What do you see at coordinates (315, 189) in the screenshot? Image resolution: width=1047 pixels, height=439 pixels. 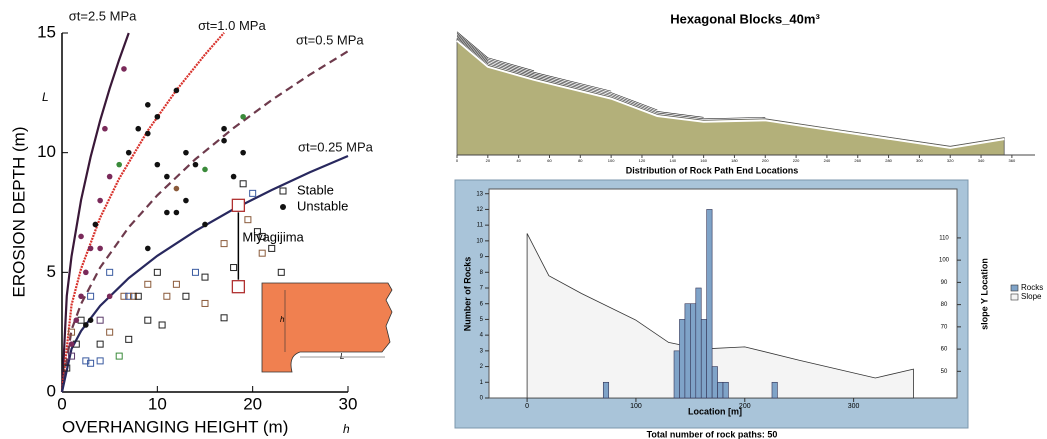 I see `legend-label: Stable` at bounding box center [315, 189].